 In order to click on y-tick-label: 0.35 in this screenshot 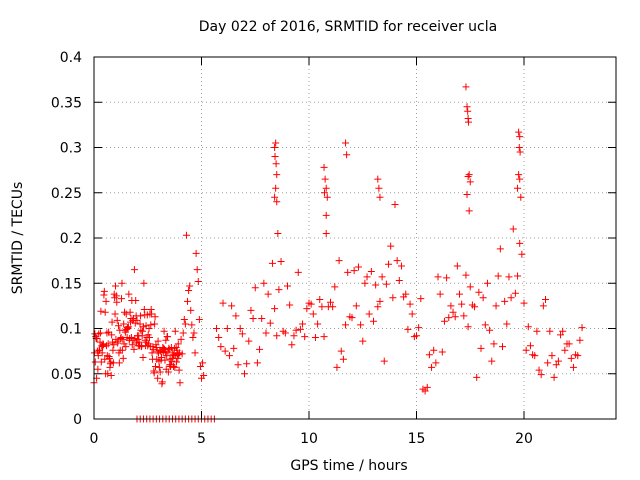, I will do `click(66, 103)`.